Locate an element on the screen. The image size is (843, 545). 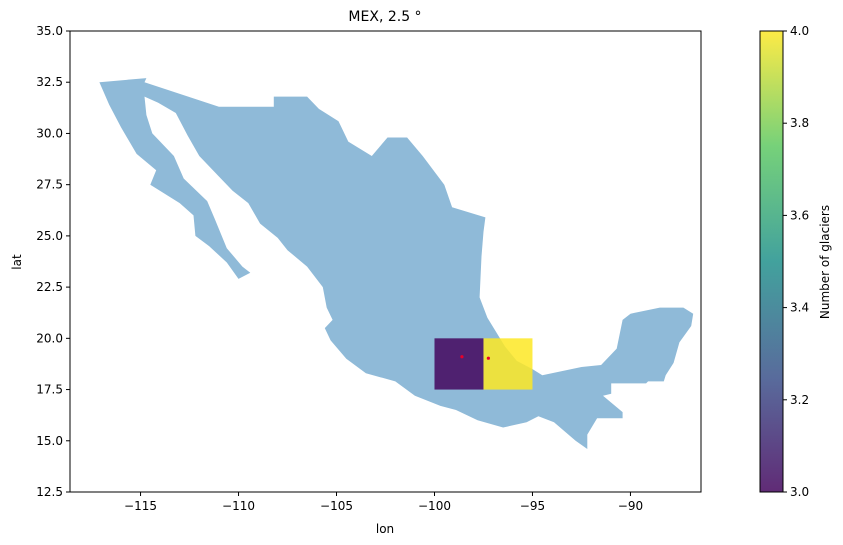
y-tick-label: 32.5 is located at coordinates (49, 82).